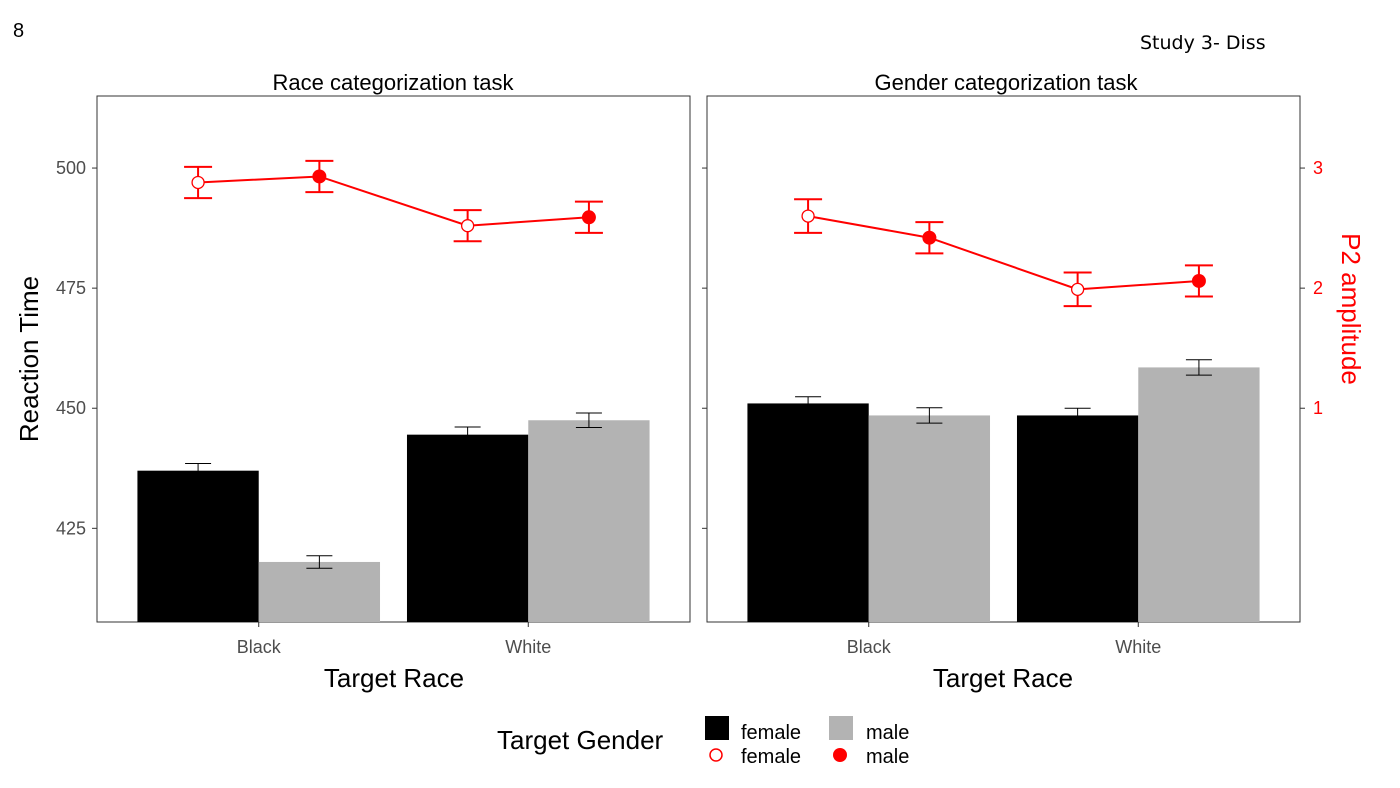 This screenshot has width=1400, height=788. I want to click on legend-title: Target Gender, so click(580, 740).